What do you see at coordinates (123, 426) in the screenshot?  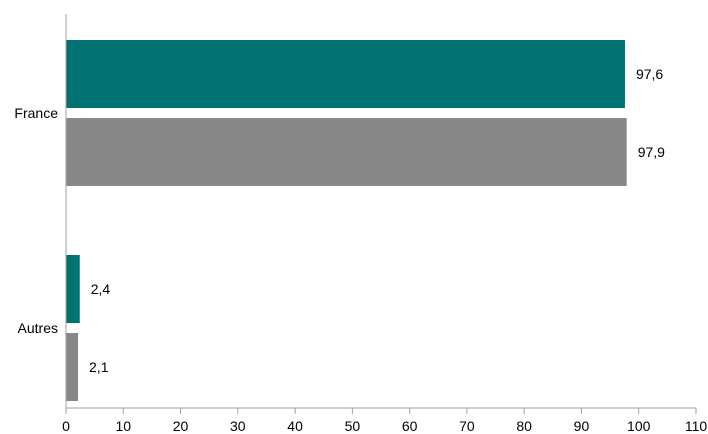 I see `x-tick-label-10: 10` at bounding box center [123, 426].